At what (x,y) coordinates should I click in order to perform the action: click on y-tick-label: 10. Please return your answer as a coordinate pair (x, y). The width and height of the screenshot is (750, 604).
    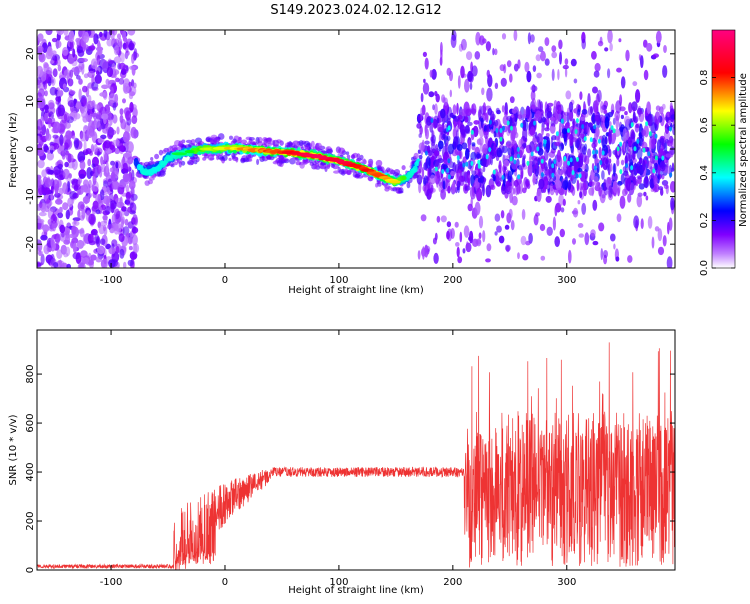
    Looking at the image, I should click on (30, 101).